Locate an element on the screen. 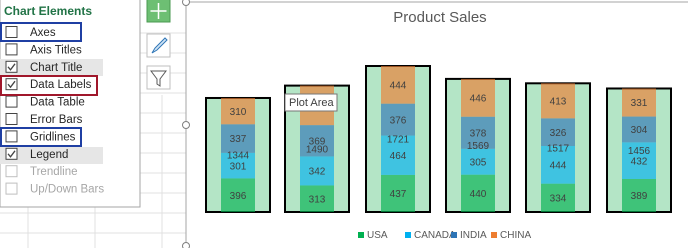 The width and height of the screenshot is (688, 248). item-label: Axes is located at coordinates (43, 33).